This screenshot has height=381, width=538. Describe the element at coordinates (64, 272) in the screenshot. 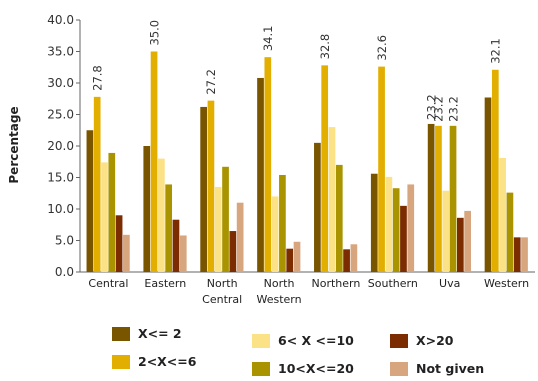

I see `y-tick-label: 0.0` at that location.